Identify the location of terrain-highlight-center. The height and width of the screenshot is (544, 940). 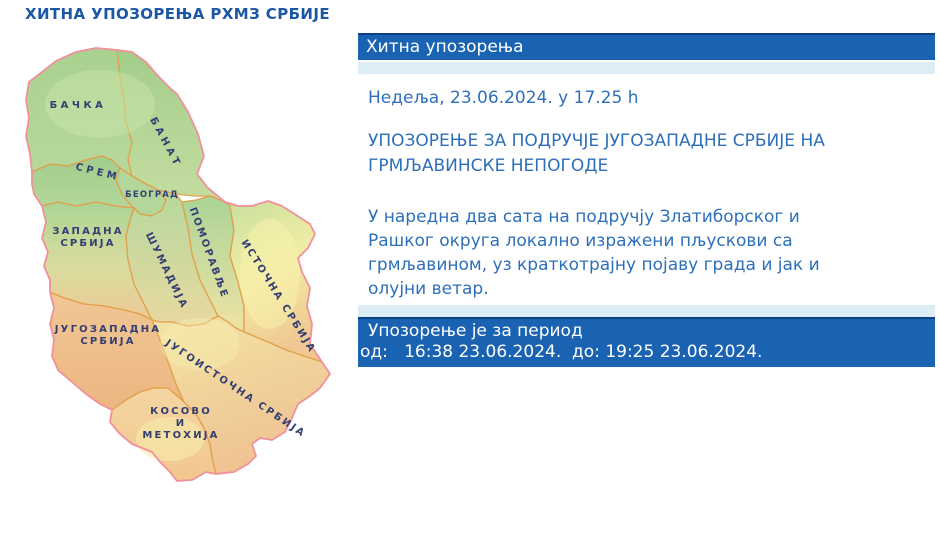
(200, 344).